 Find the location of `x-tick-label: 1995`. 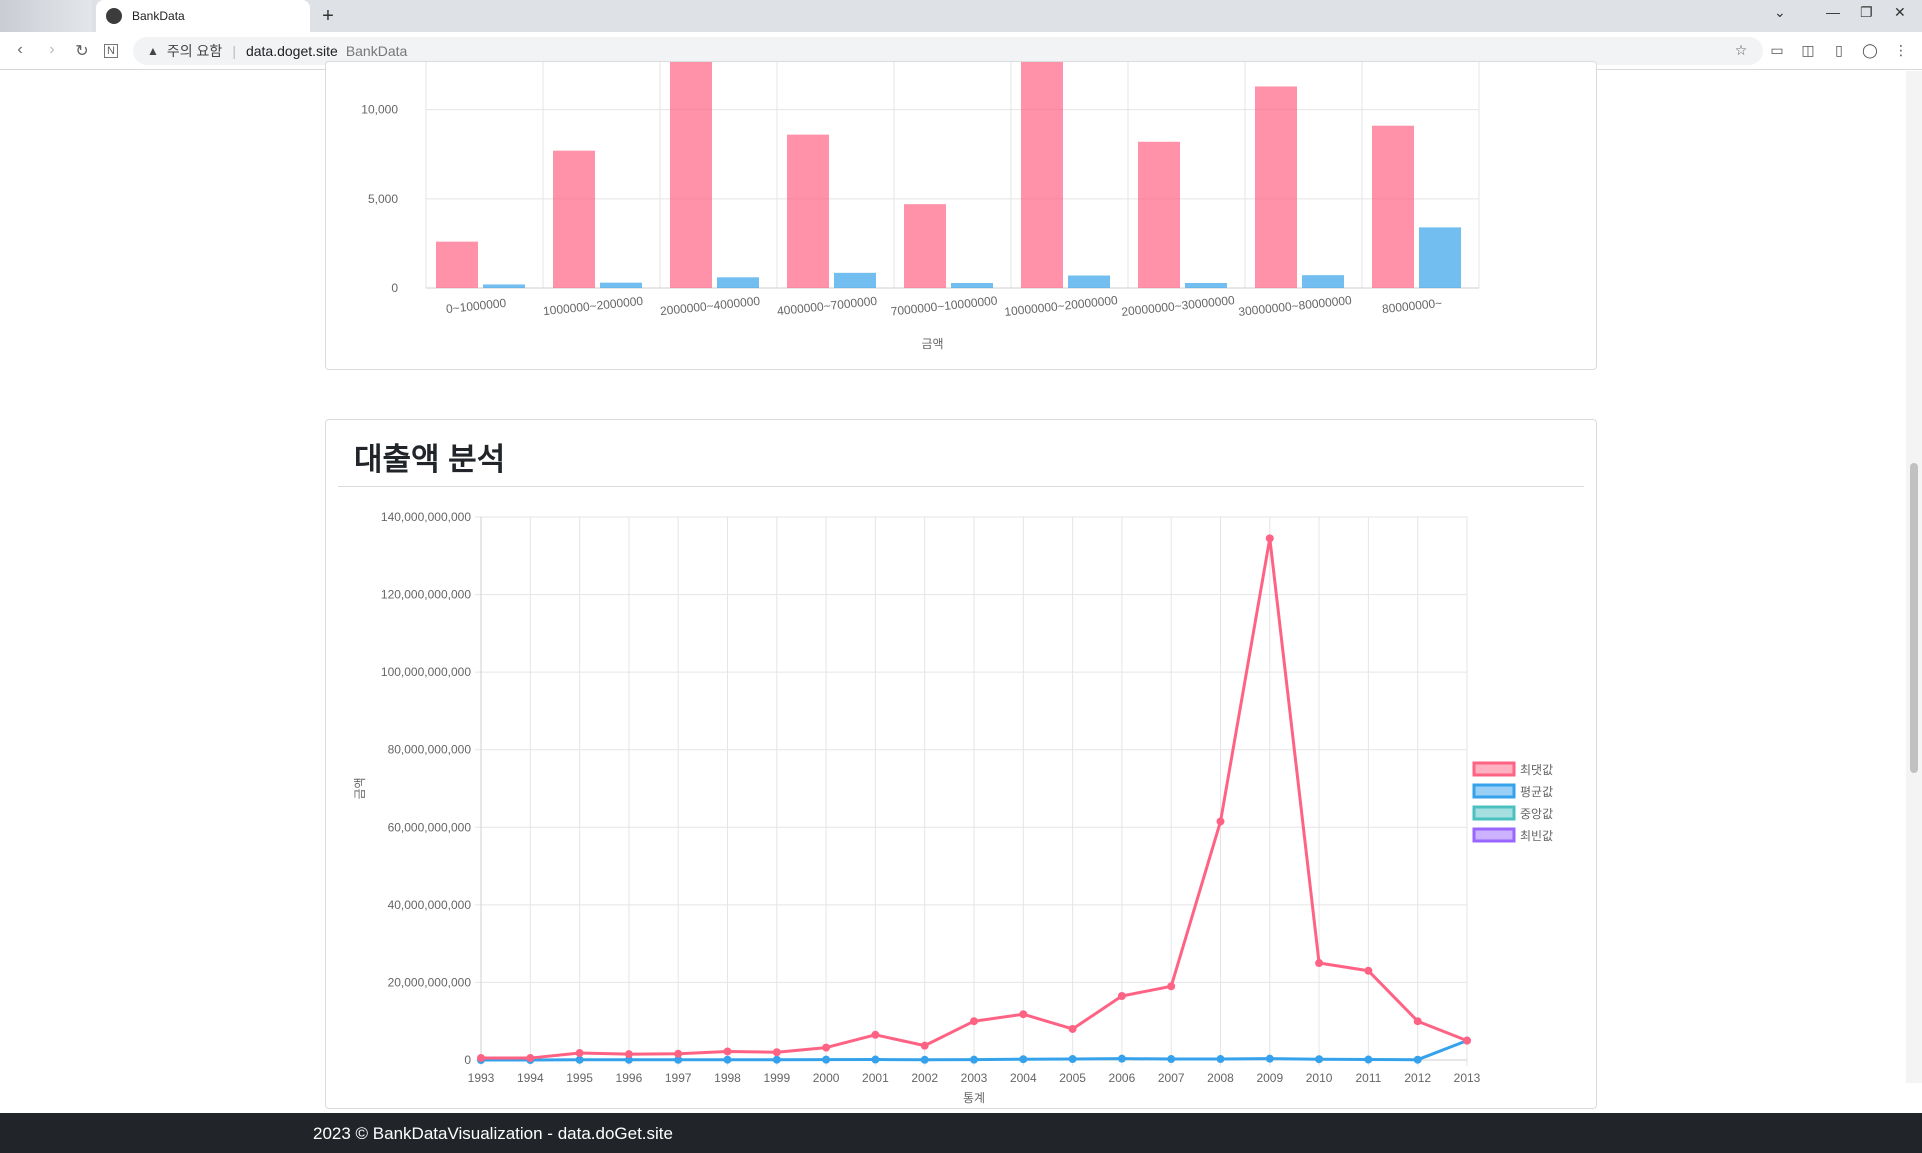

x-tick-label: 1995 is located at coordinates (579, 1078).